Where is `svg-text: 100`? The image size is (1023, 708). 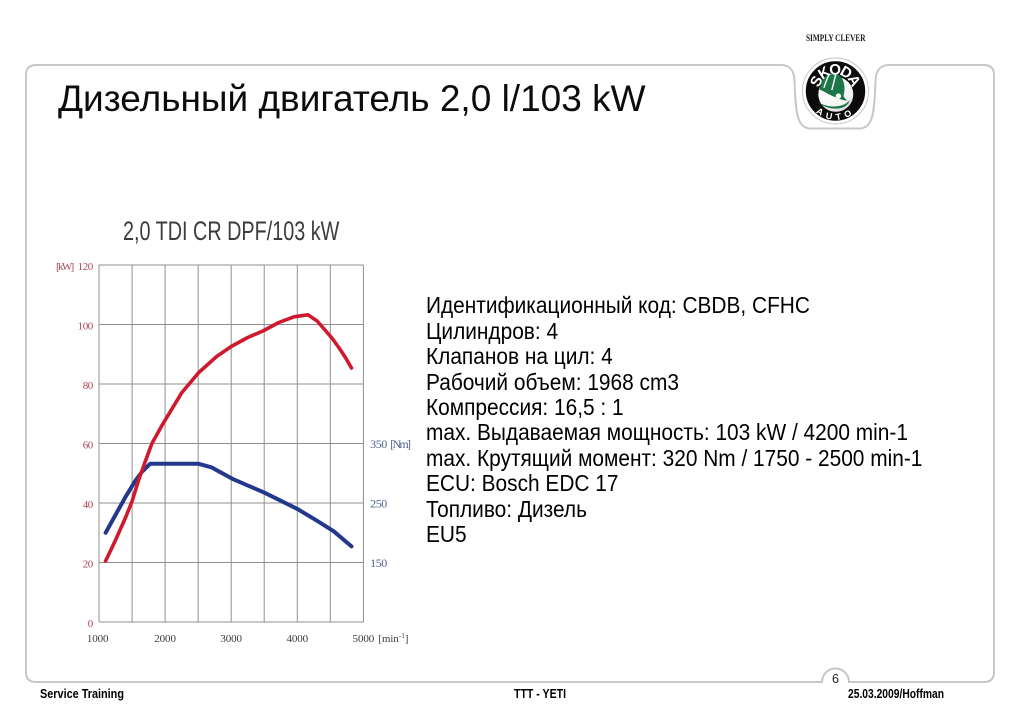
svg-text: 100 is located at coordinates (86, 326).